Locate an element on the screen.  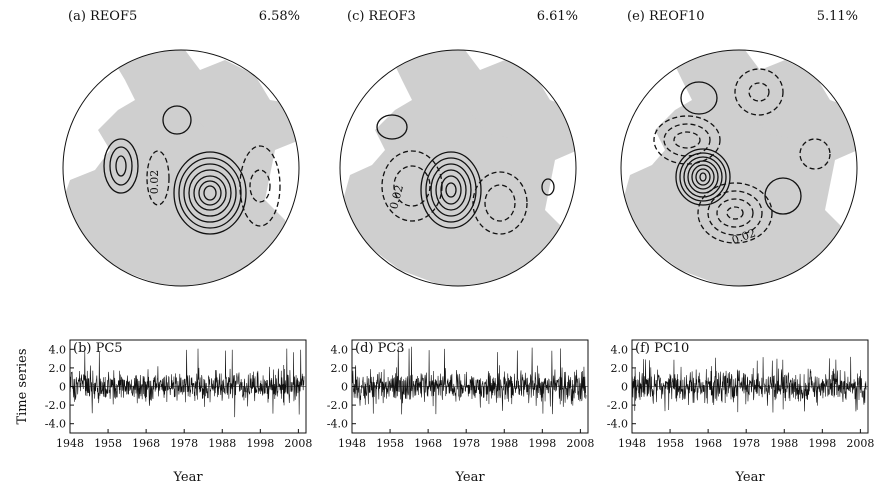
contour-negative-center is located at coordinates (158, 178).